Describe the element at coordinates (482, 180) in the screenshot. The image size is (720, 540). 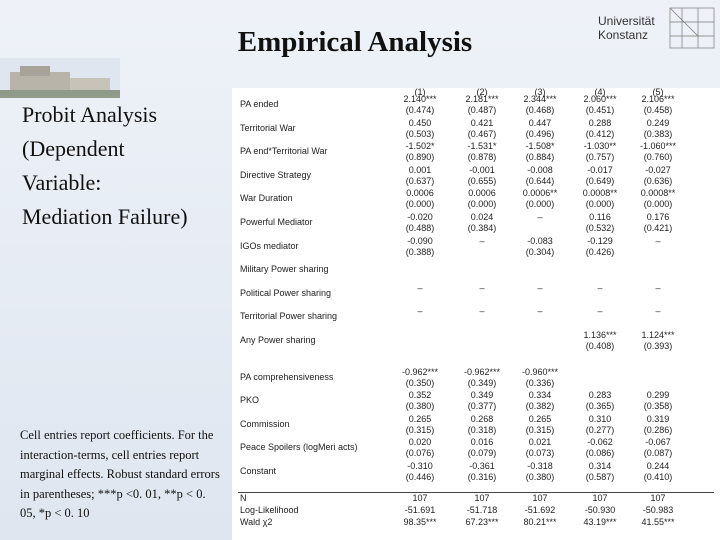
I see `std-error: (0.655)` at that location.